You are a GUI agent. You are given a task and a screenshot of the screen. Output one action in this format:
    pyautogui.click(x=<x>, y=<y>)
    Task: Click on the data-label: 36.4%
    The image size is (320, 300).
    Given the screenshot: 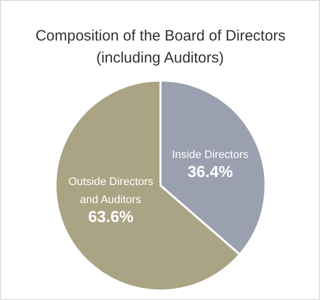 What is the action you would take?
    pyautogui.click(x=210, y=172)
    